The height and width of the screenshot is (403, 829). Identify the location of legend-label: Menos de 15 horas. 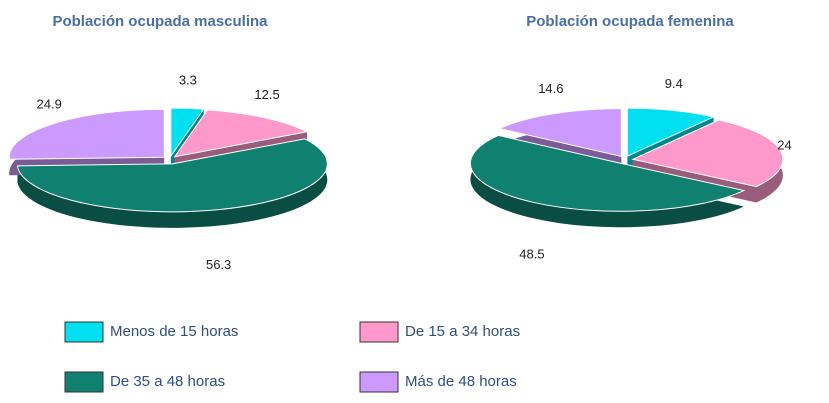
(174, 331).